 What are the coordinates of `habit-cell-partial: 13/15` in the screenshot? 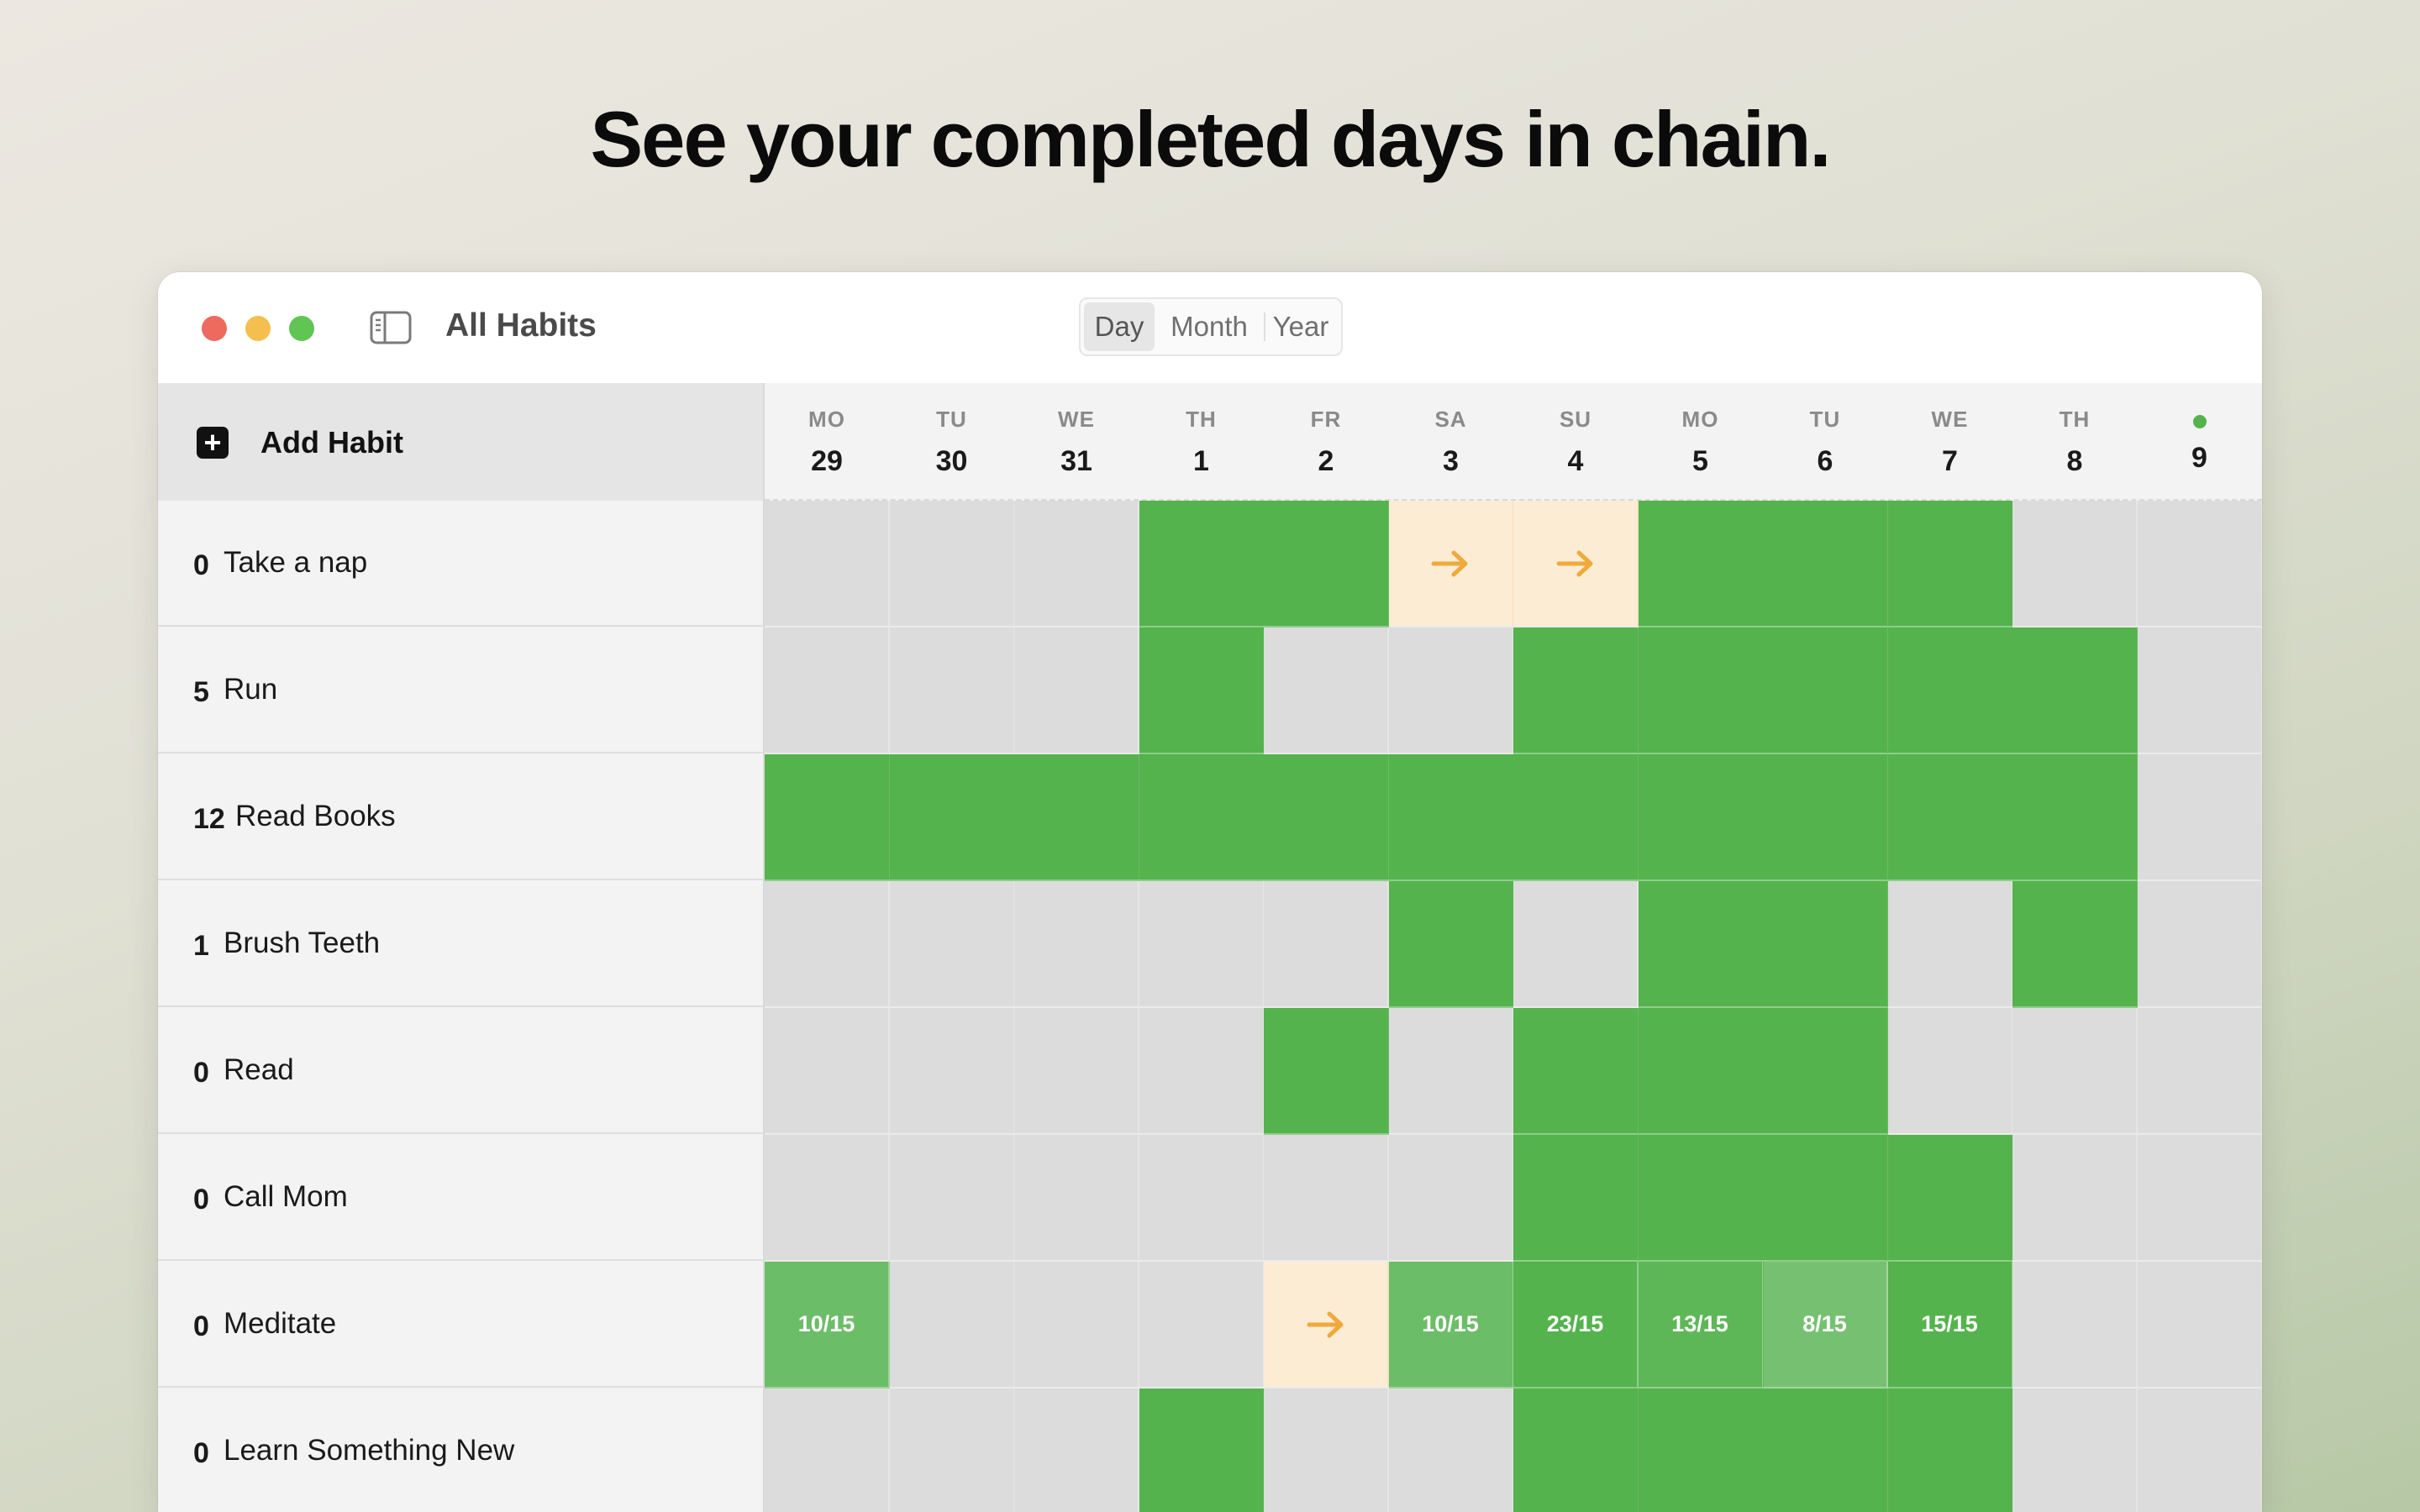 It's located at (1701, 1325).